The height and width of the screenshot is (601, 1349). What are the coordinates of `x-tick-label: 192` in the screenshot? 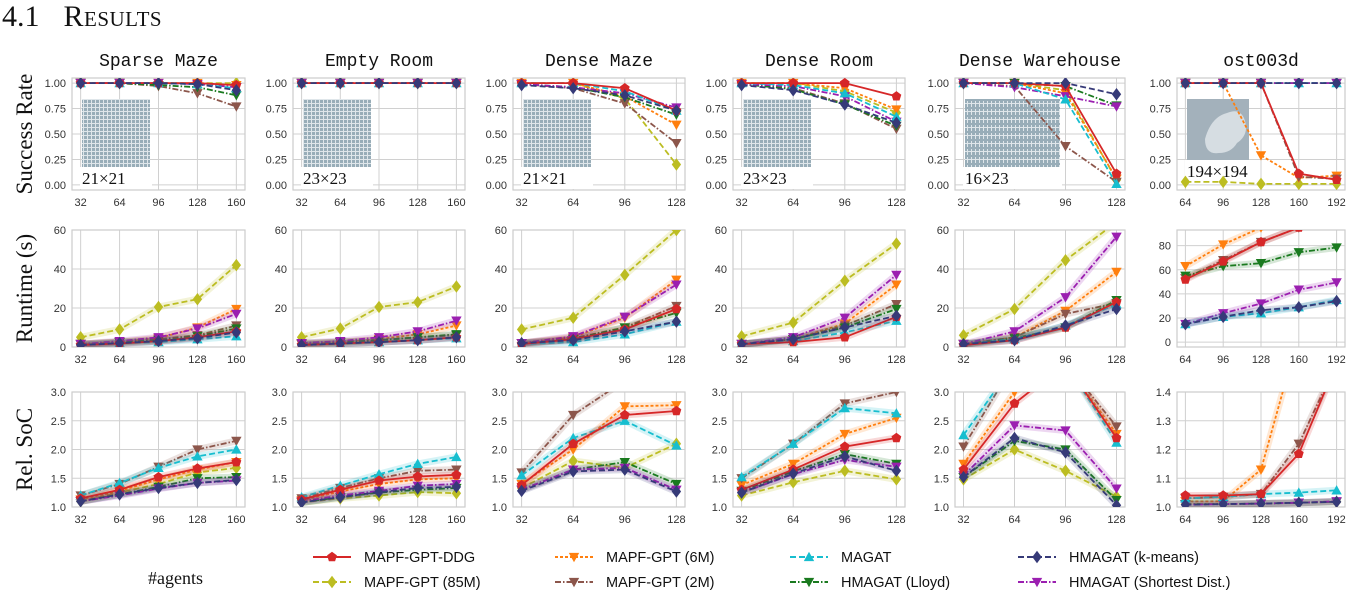 It's located at (1336, 360).